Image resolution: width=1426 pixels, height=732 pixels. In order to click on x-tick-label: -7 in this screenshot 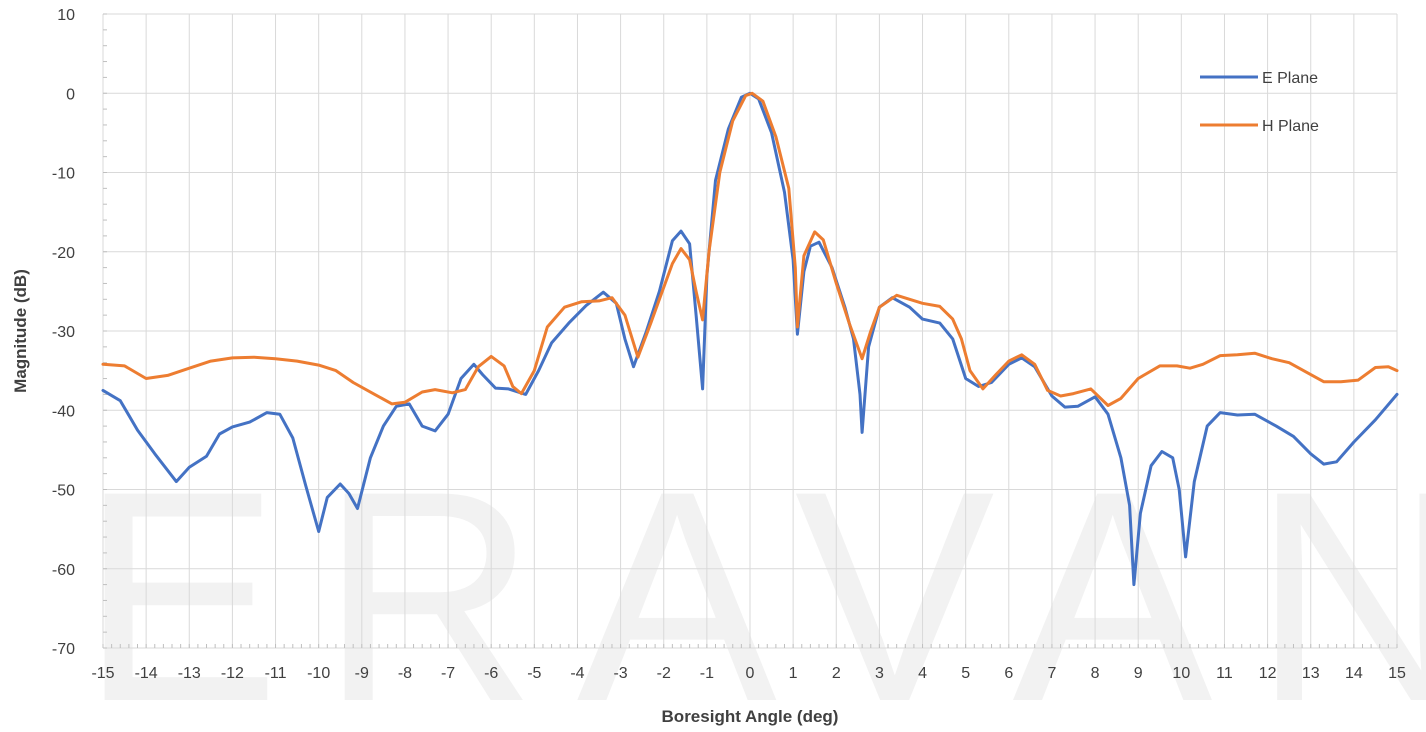, I will do `click(448, 673)`.